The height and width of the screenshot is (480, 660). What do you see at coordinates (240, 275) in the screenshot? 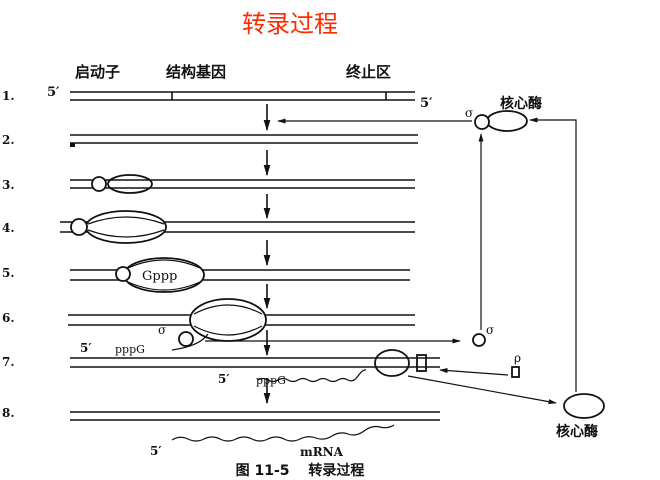
I see `step-5-initiation` at bounding box center [240, 275].